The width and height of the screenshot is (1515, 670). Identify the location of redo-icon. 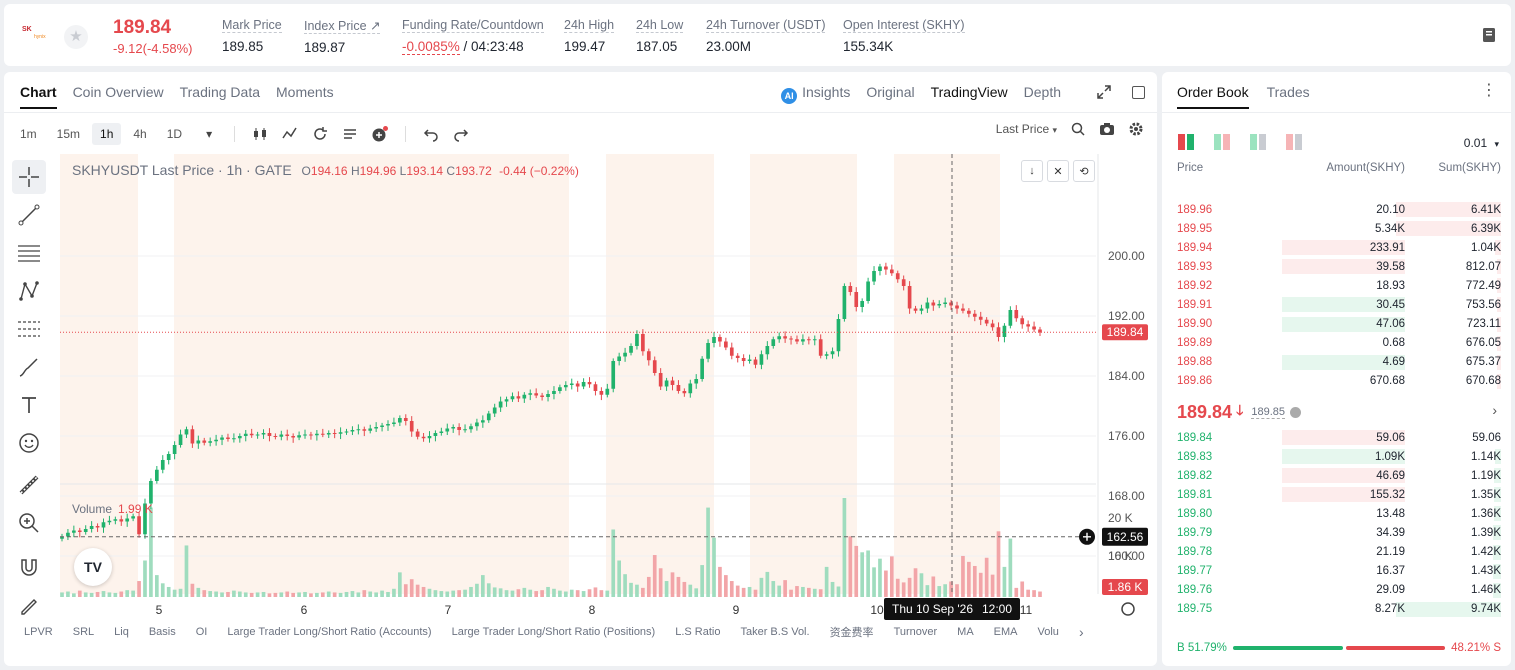
(461, 134).